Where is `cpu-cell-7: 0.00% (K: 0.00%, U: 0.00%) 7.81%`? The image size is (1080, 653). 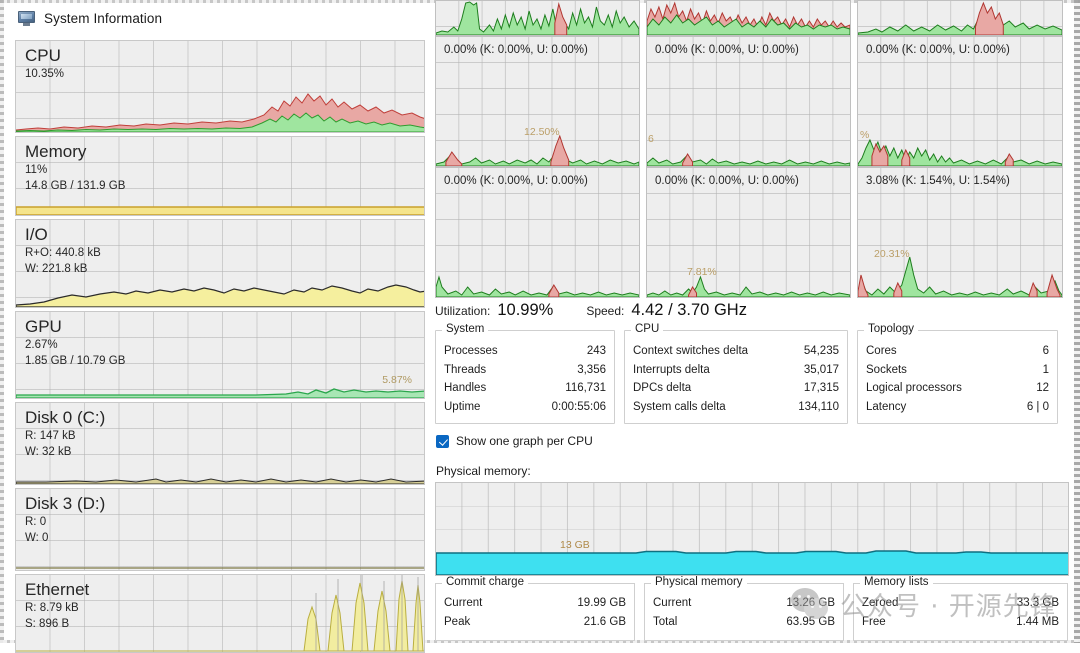 cpu-cell-7: 0.00% (K: 0.00%, U: 0.00%) 7.81% is located at coordinates (751, 232).